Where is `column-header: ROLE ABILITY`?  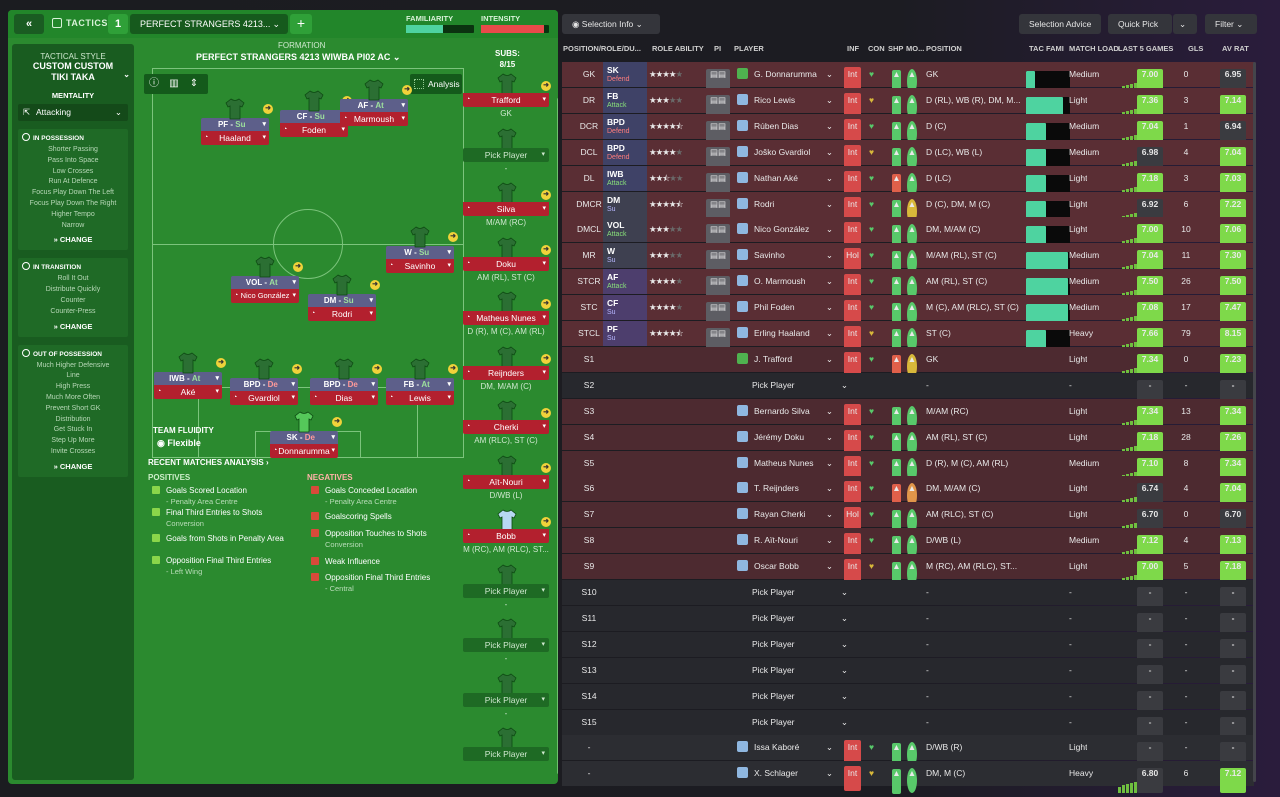
column-header: ROLE ABILITY is located at coordinates (678, 48).